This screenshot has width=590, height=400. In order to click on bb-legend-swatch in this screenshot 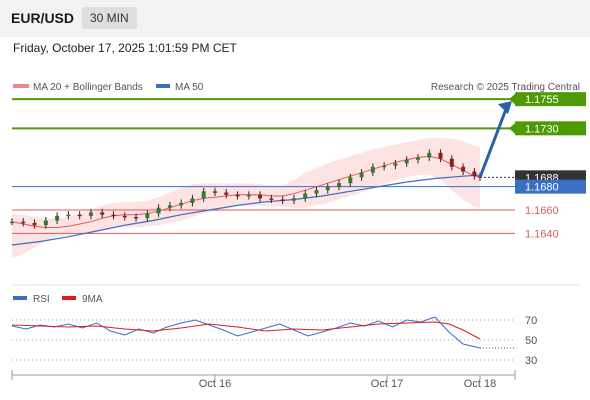, I will do `click(21, 86)`.